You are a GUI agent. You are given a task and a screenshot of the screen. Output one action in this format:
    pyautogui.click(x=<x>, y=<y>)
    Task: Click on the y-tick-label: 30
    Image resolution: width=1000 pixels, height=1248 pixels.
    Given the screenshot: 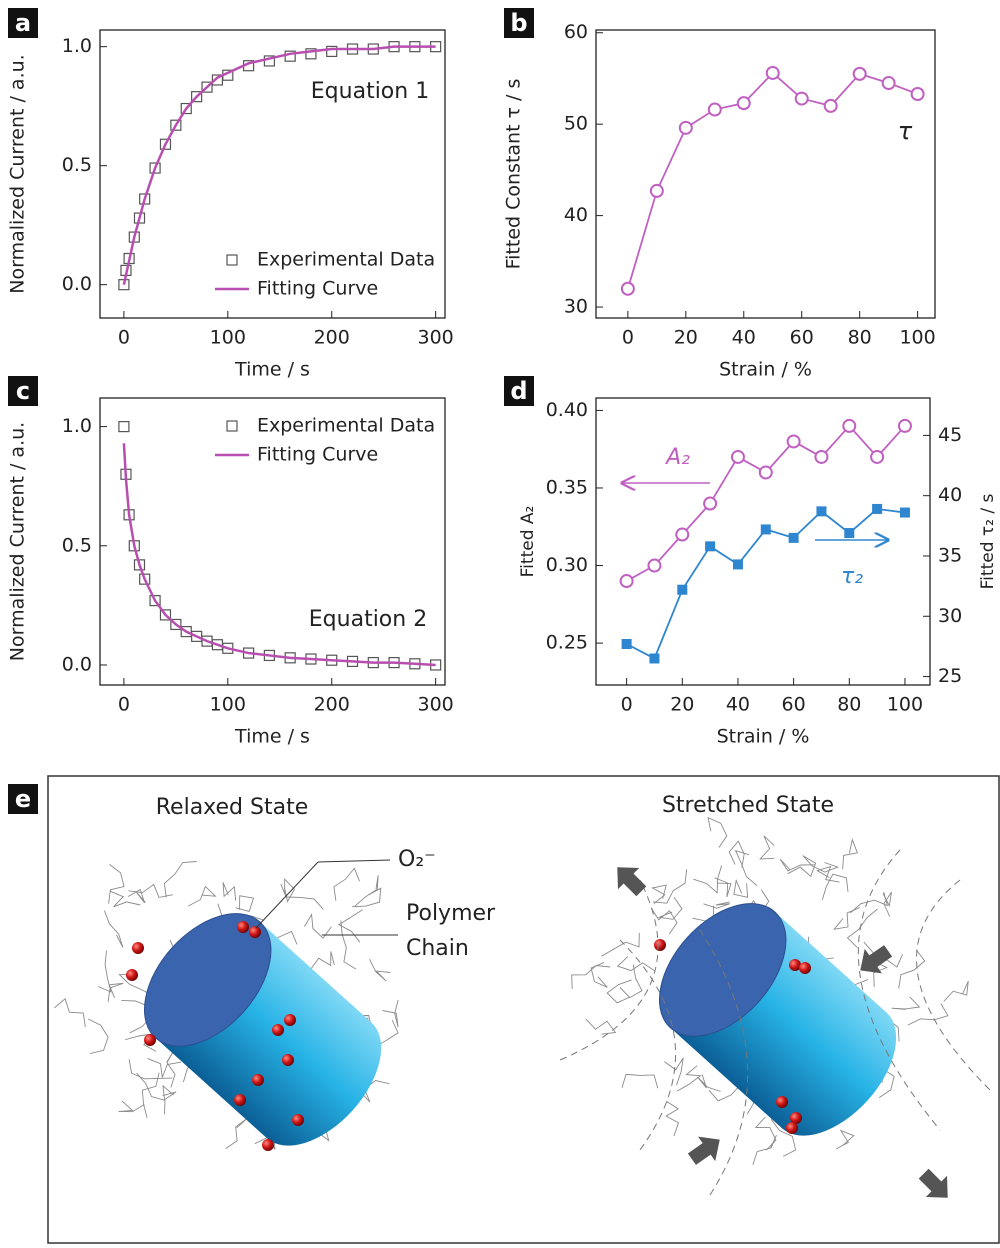 What is the action you would take?
    pyautogui.click(x=576, y=307)
    